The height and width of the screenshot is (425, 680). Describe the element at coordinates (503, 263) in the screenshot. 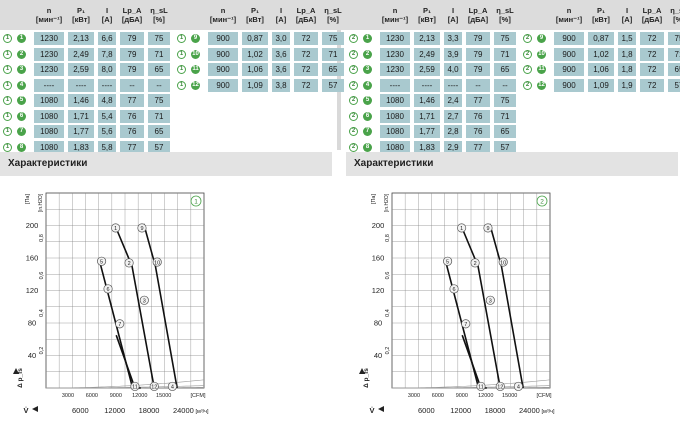

I see `operating-point-label: 10` at that location.